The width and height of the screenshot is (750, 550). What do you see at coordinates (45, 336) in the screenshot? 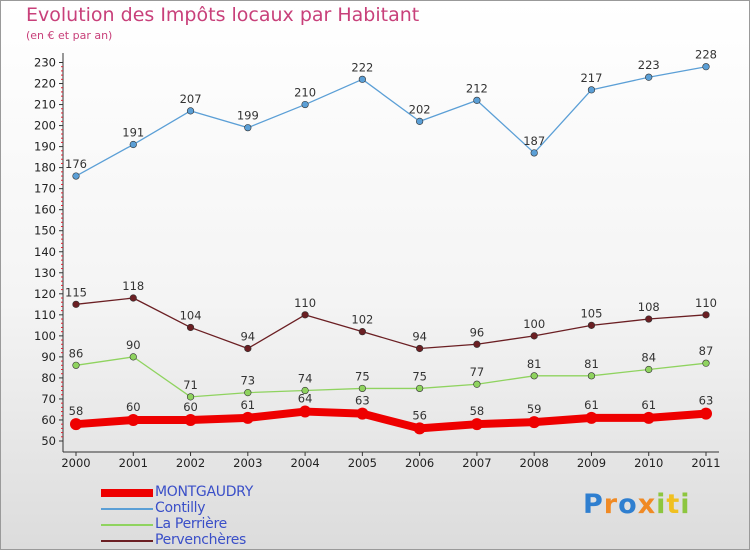
I see `y-tick-label: 100` at bounding box center [45, 336].